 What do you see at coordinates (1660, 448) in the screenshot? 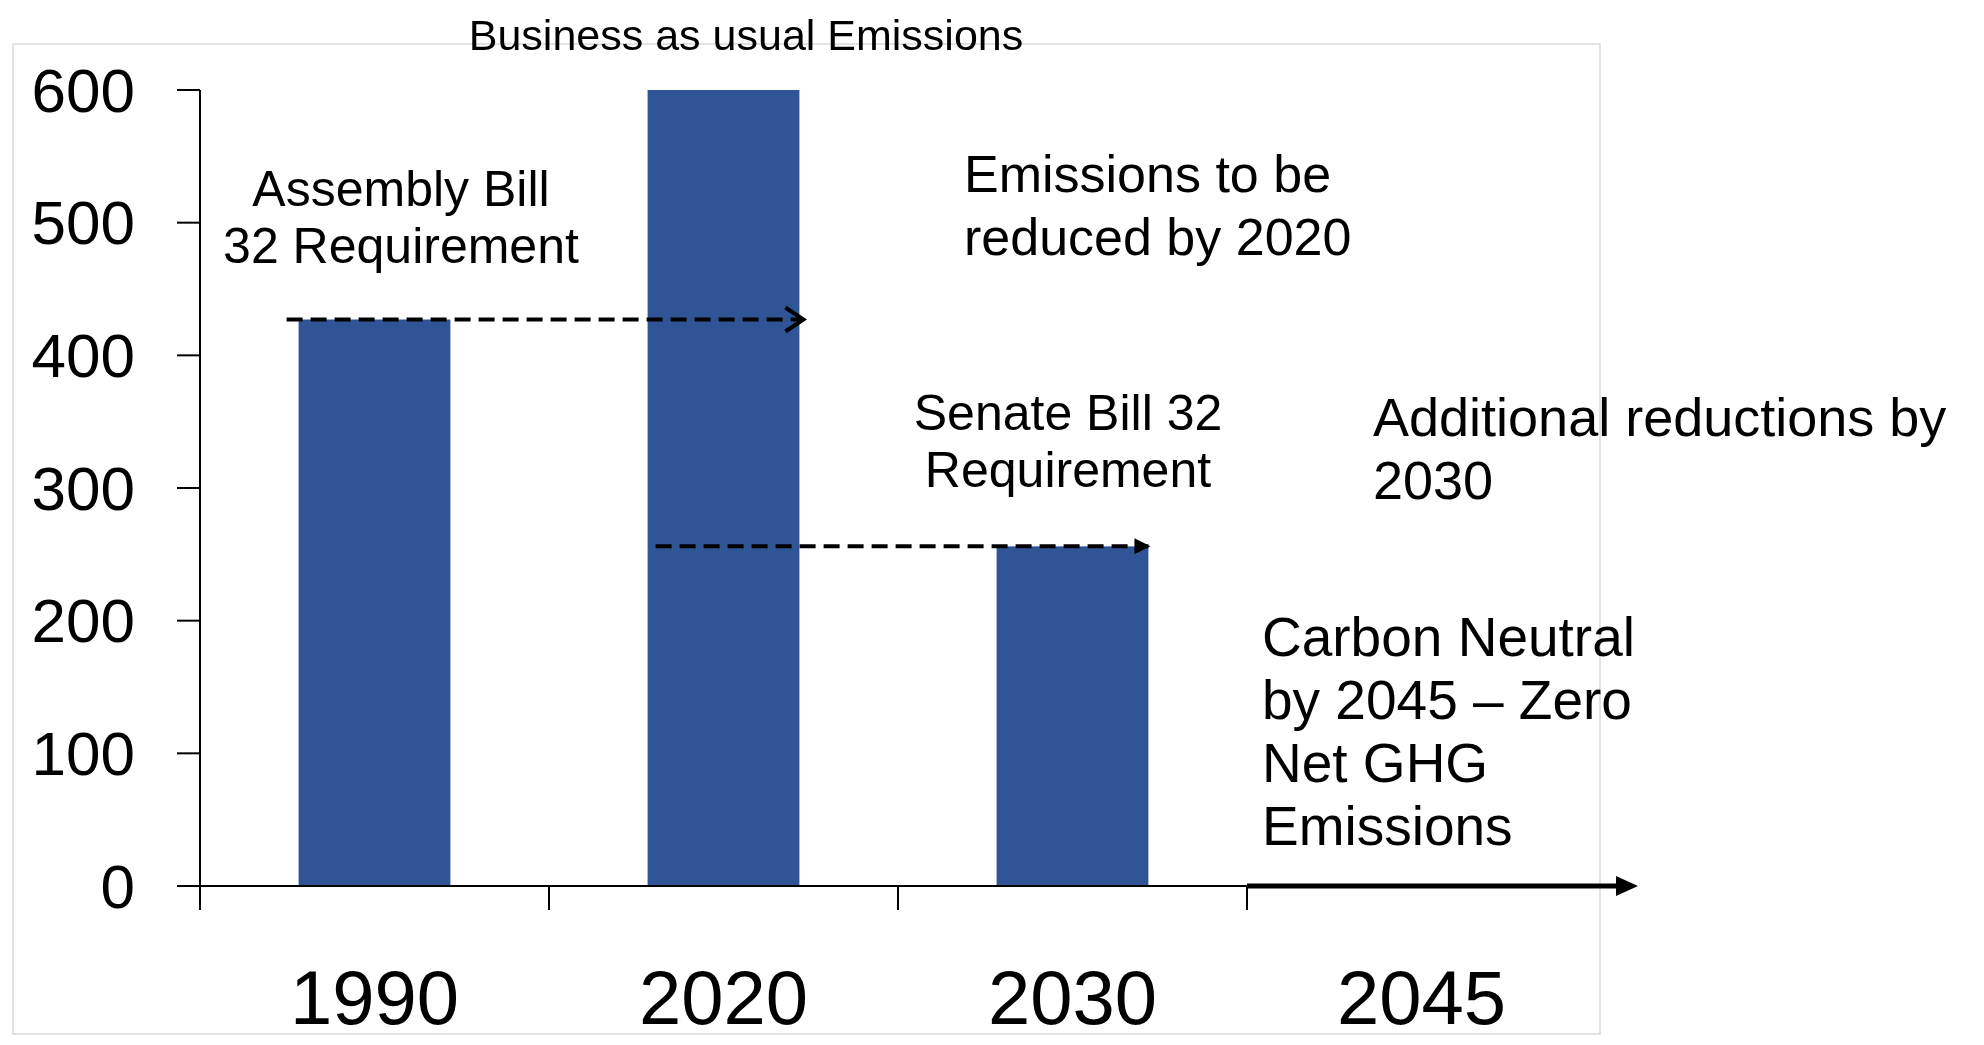
I see `annotation: Additional reductions by 2030` at bounding box center [1660, 448].